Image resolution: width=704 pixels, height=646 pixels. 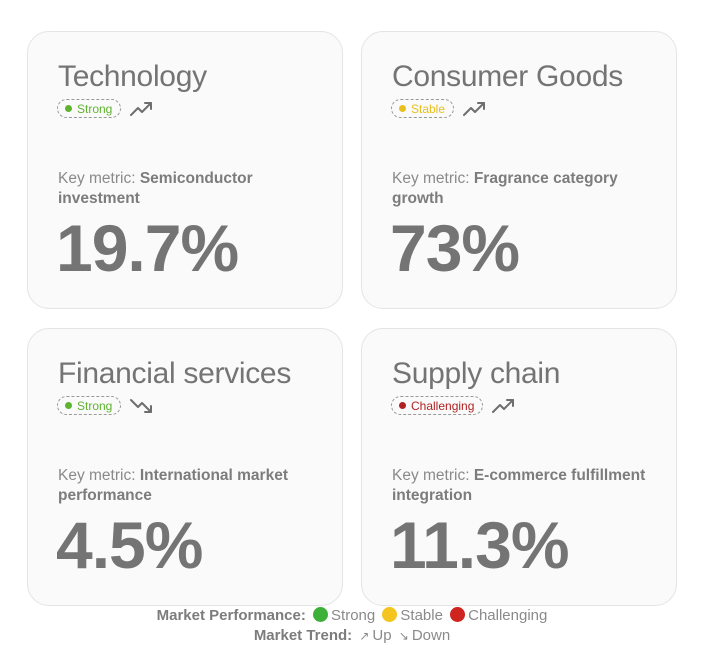 I want to click on red-circle-icon, so click(x=458, y=614).